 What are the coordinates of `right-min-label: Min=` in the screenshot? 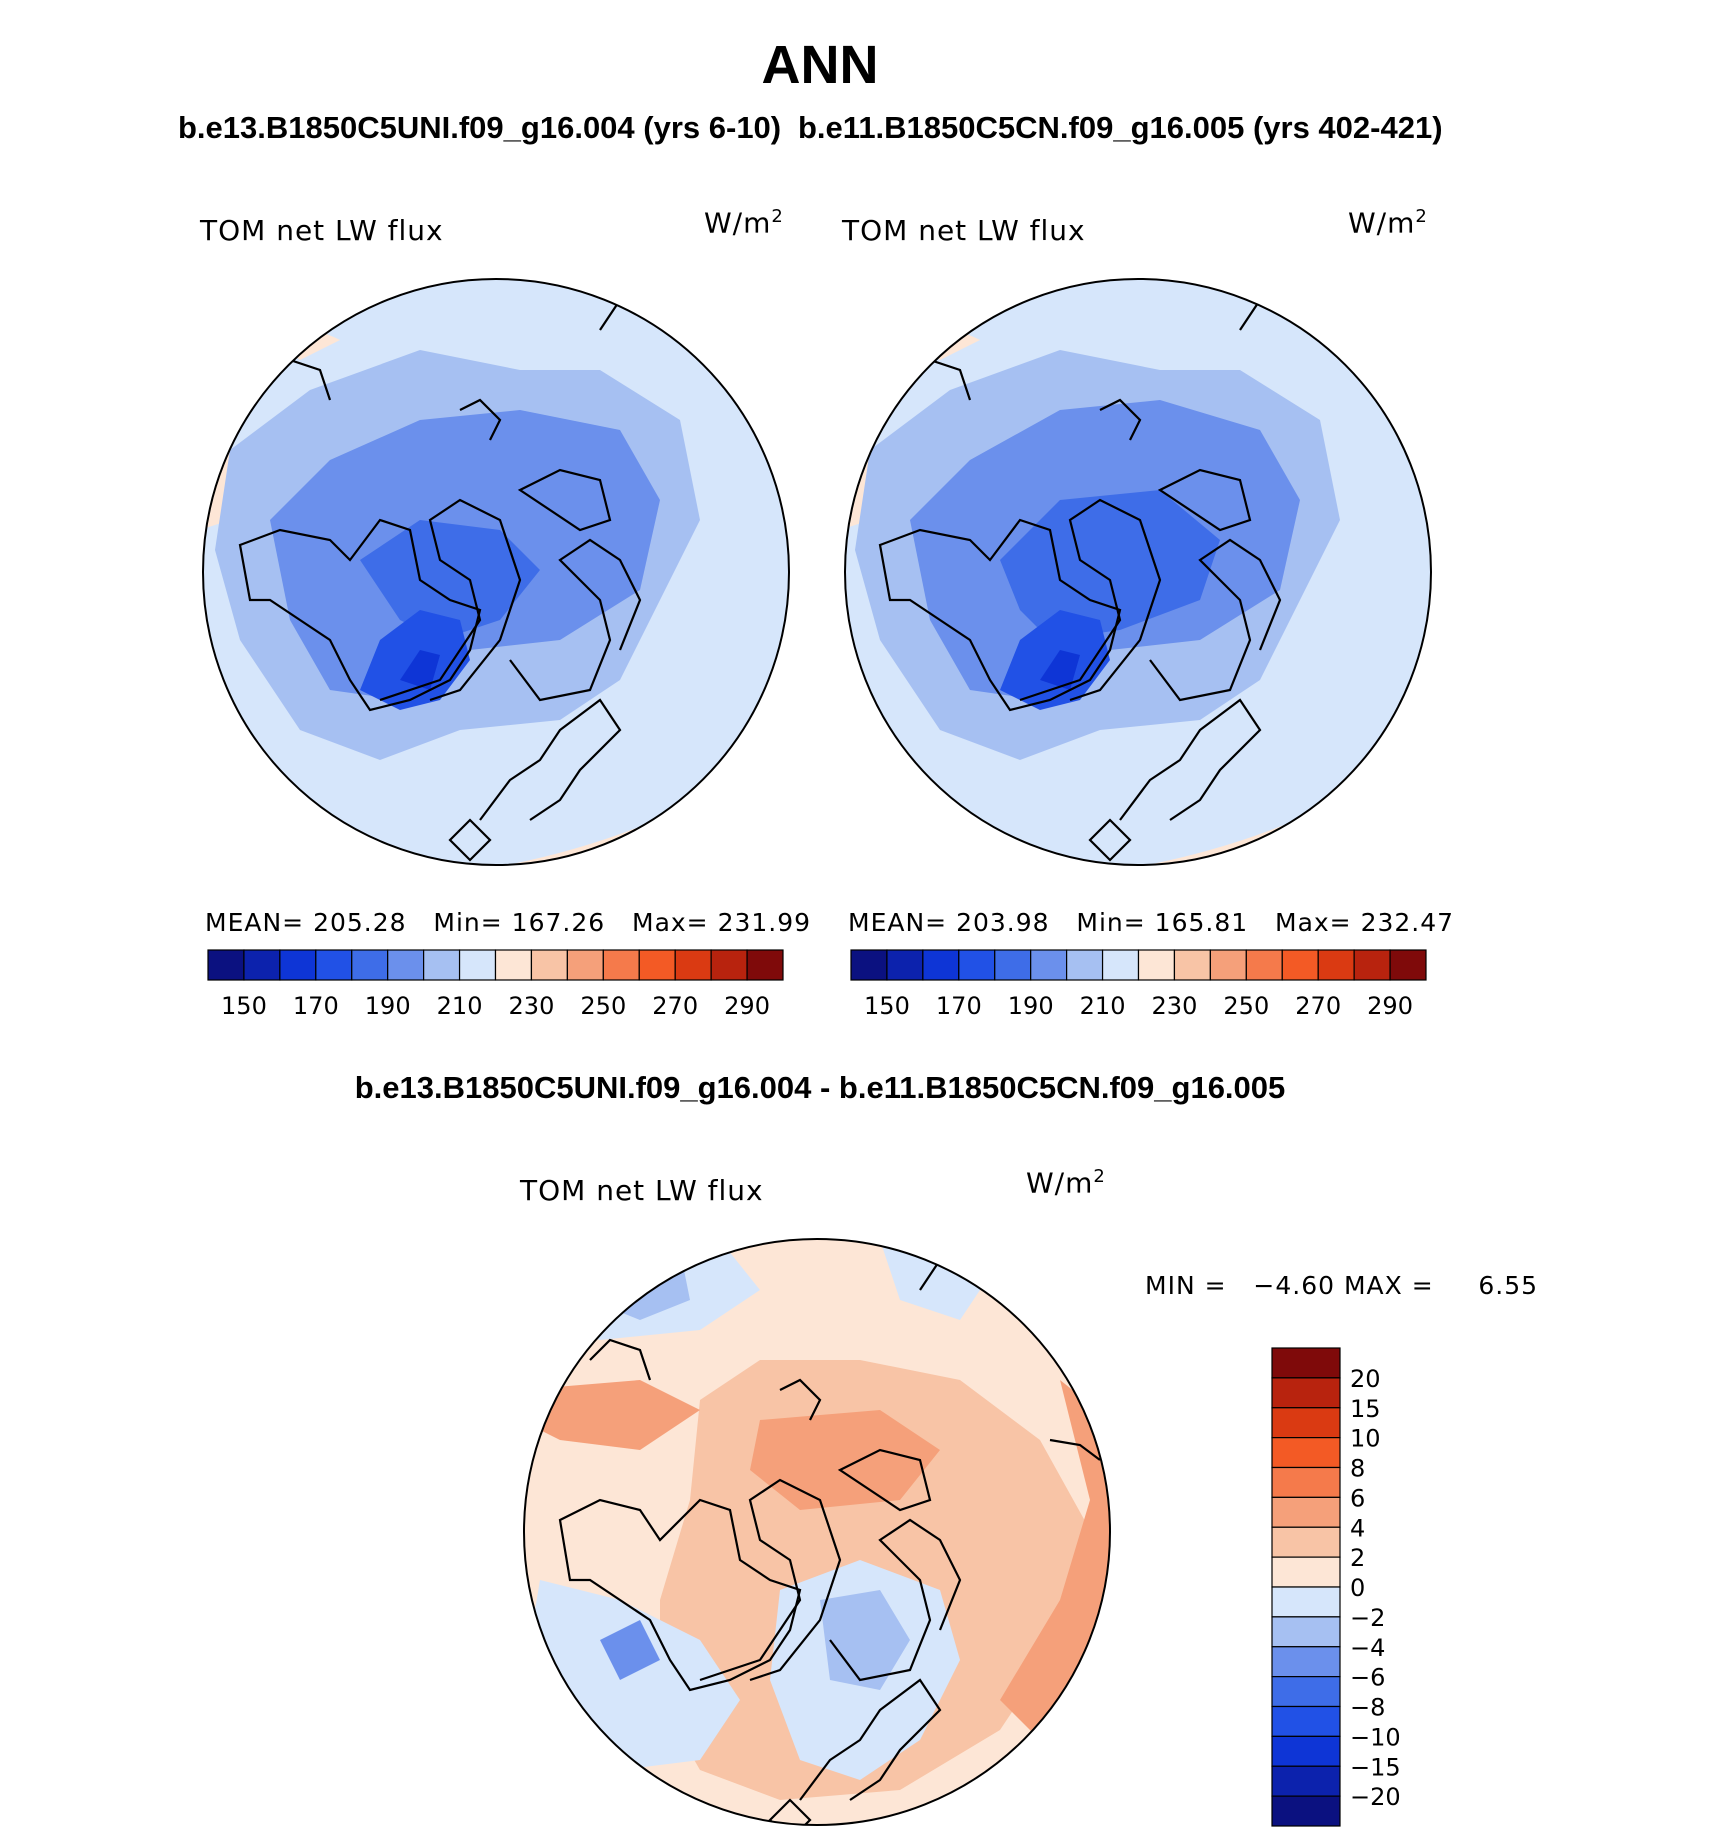 It's located at (1111, 922).